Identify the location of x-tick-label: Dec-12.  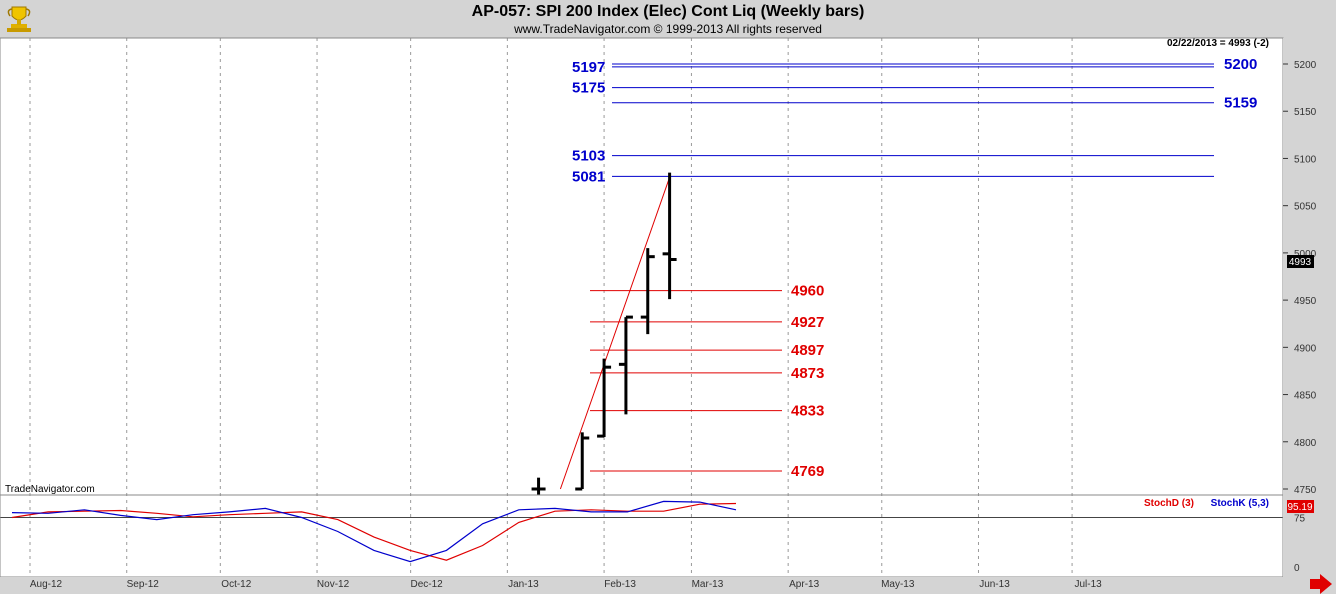
(427, 584).